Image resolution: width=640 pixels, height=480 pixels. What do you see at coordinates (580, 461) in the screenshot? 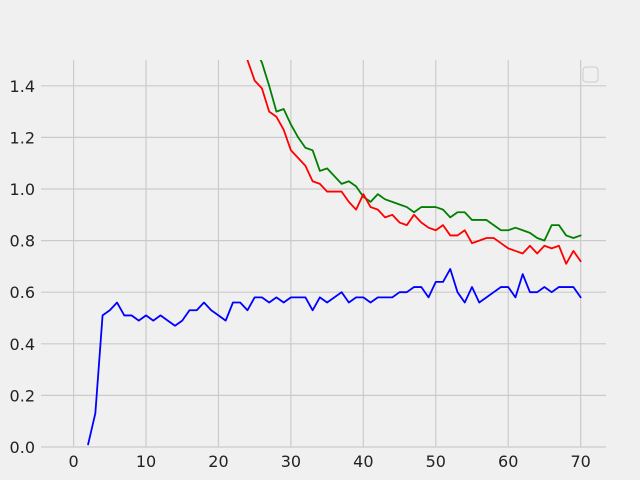
I see `x-tick-label: 70` at bounding box center [580, 461].